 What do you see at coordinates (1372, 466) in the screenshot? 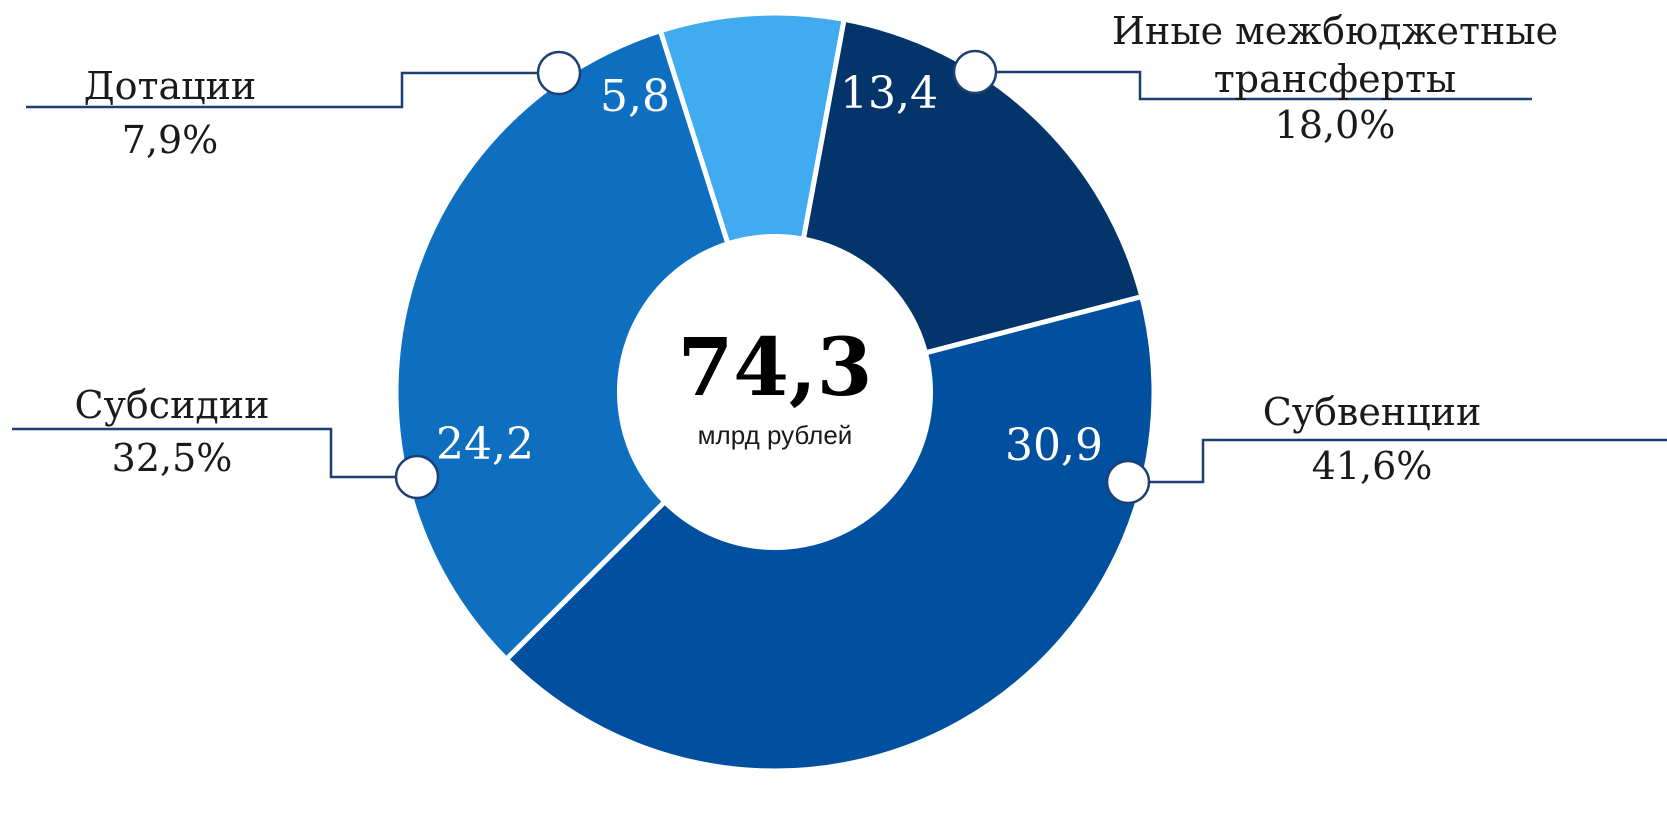
I see `callout-percent: 41,6%` at bounding box center [1372, 466].